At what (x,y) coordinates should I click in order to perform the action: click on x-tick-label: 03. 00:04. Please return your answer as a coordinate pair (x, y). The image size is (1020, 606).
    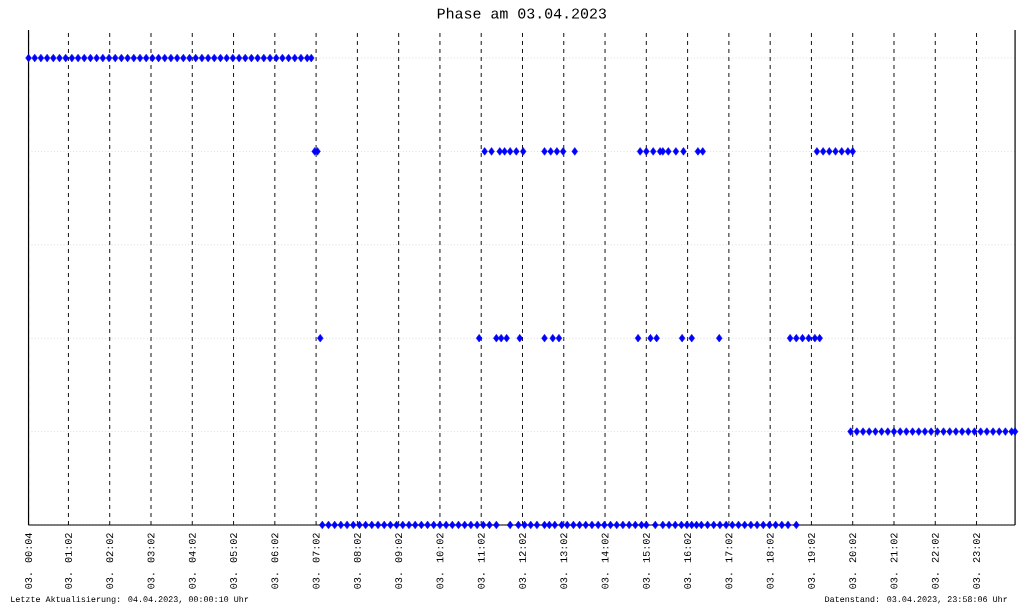
    Looking at the image, I should click on (28, 561).